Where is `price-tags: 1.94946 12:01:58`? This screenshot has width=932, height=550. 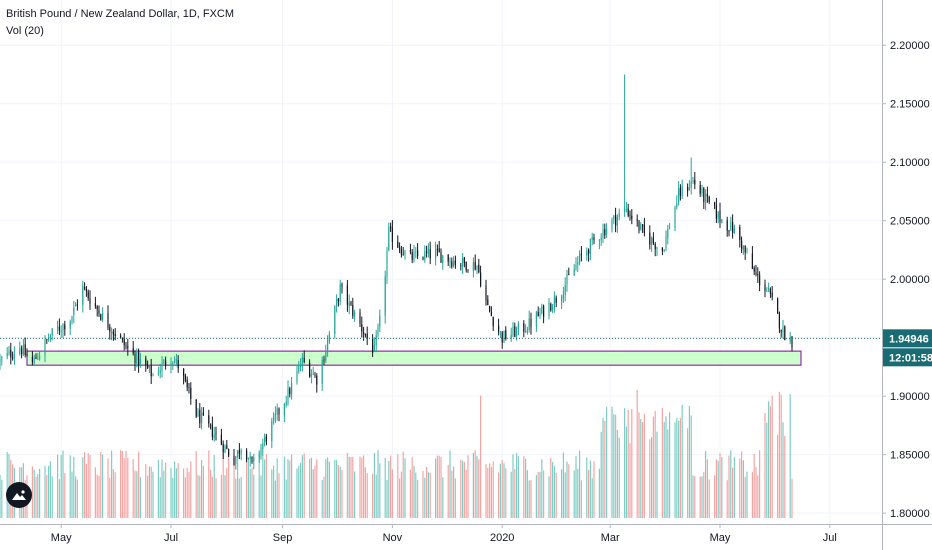 price-tags: 1.94946 12:01:58 is located at coordinates (907, 348).